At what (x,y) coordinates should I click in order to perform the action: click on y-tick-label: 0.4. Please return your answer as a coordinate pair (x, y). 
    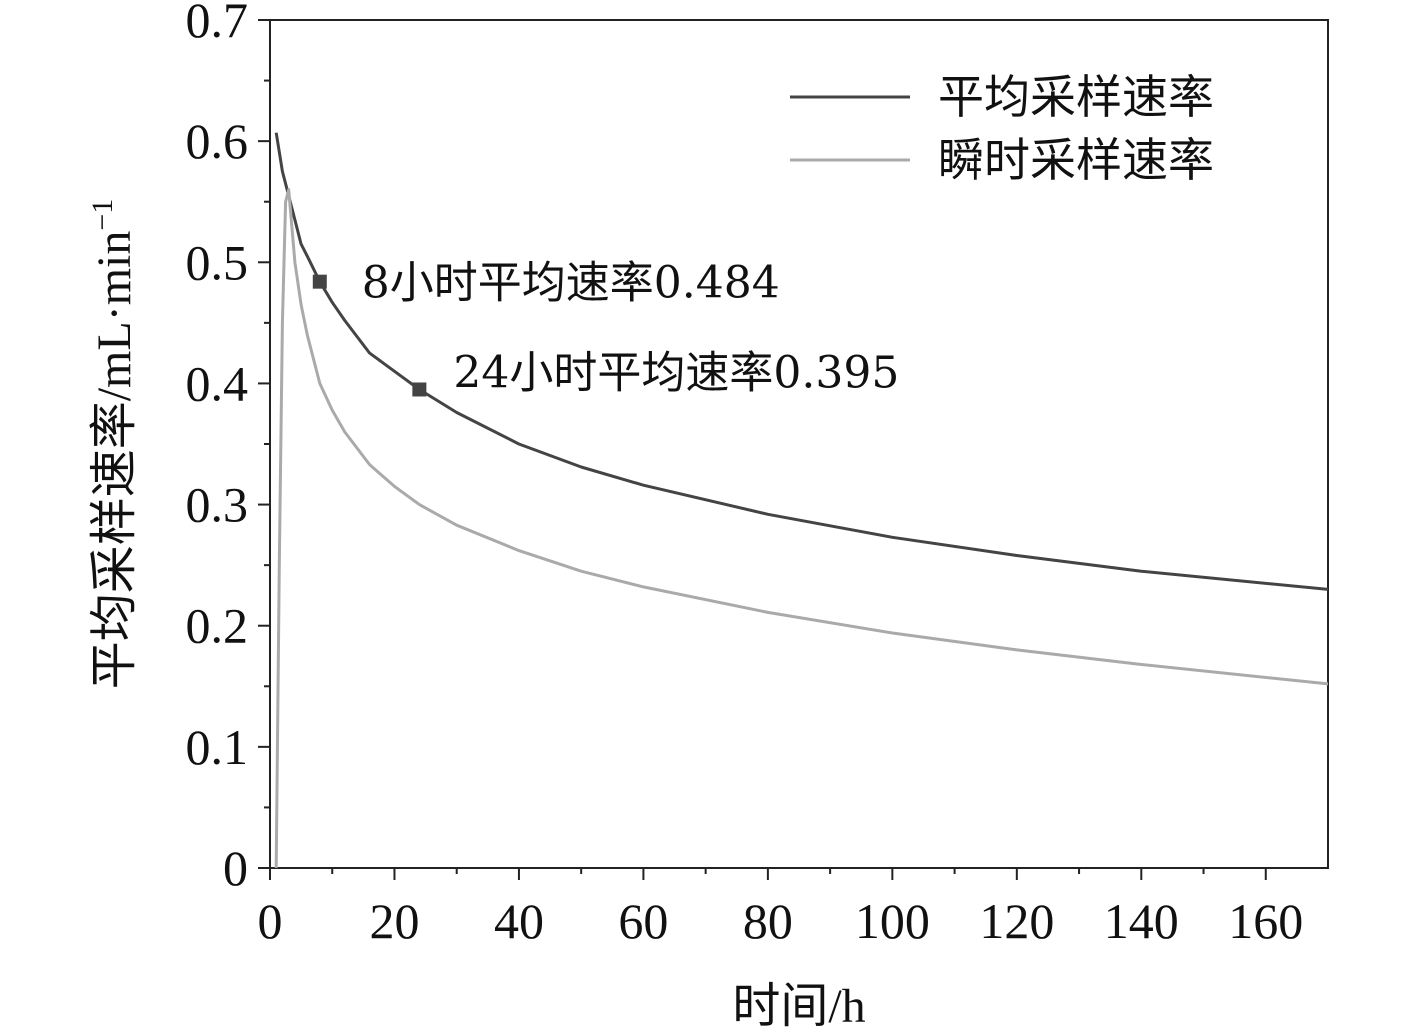
    Looking at the image, I should click on (217, 383).